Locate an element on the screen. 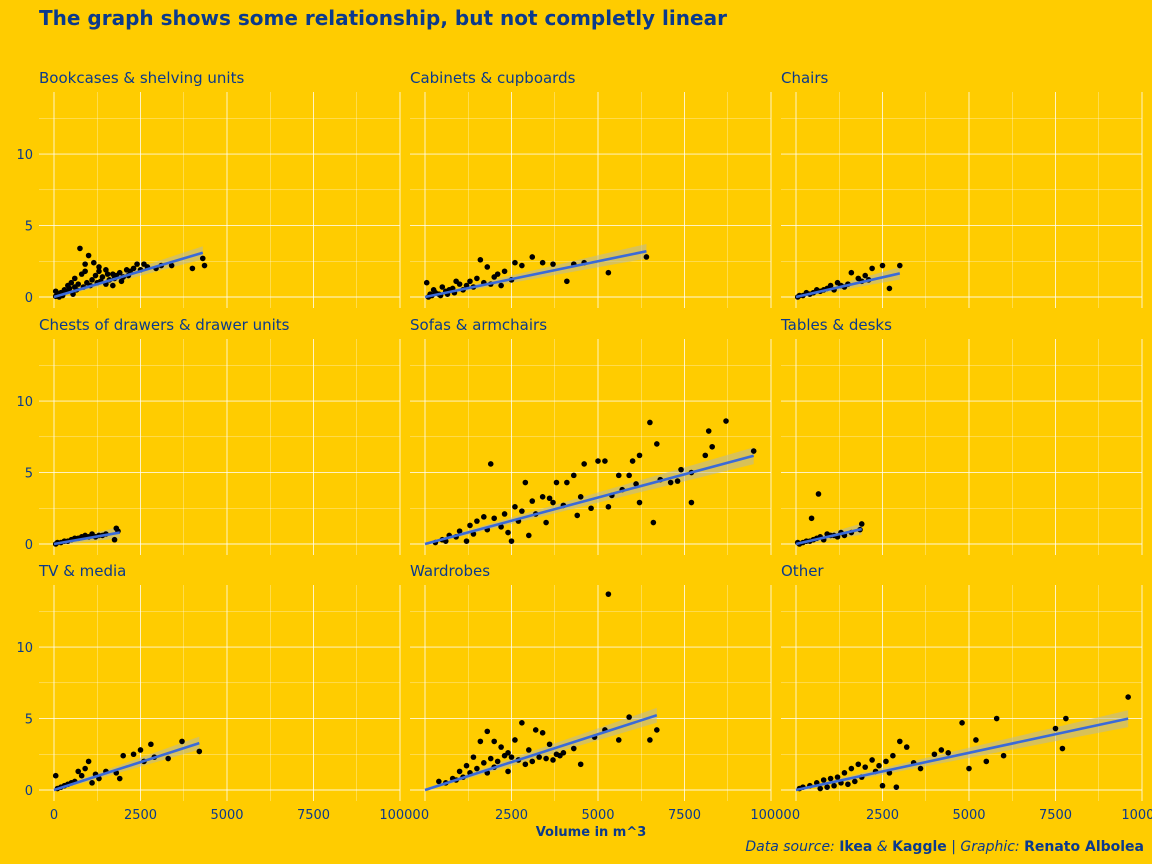 Image resolution: width=1152 pixels, height=864 pixels. x-axis-label: Volume in m^3 is located at coordinates (591, 832).